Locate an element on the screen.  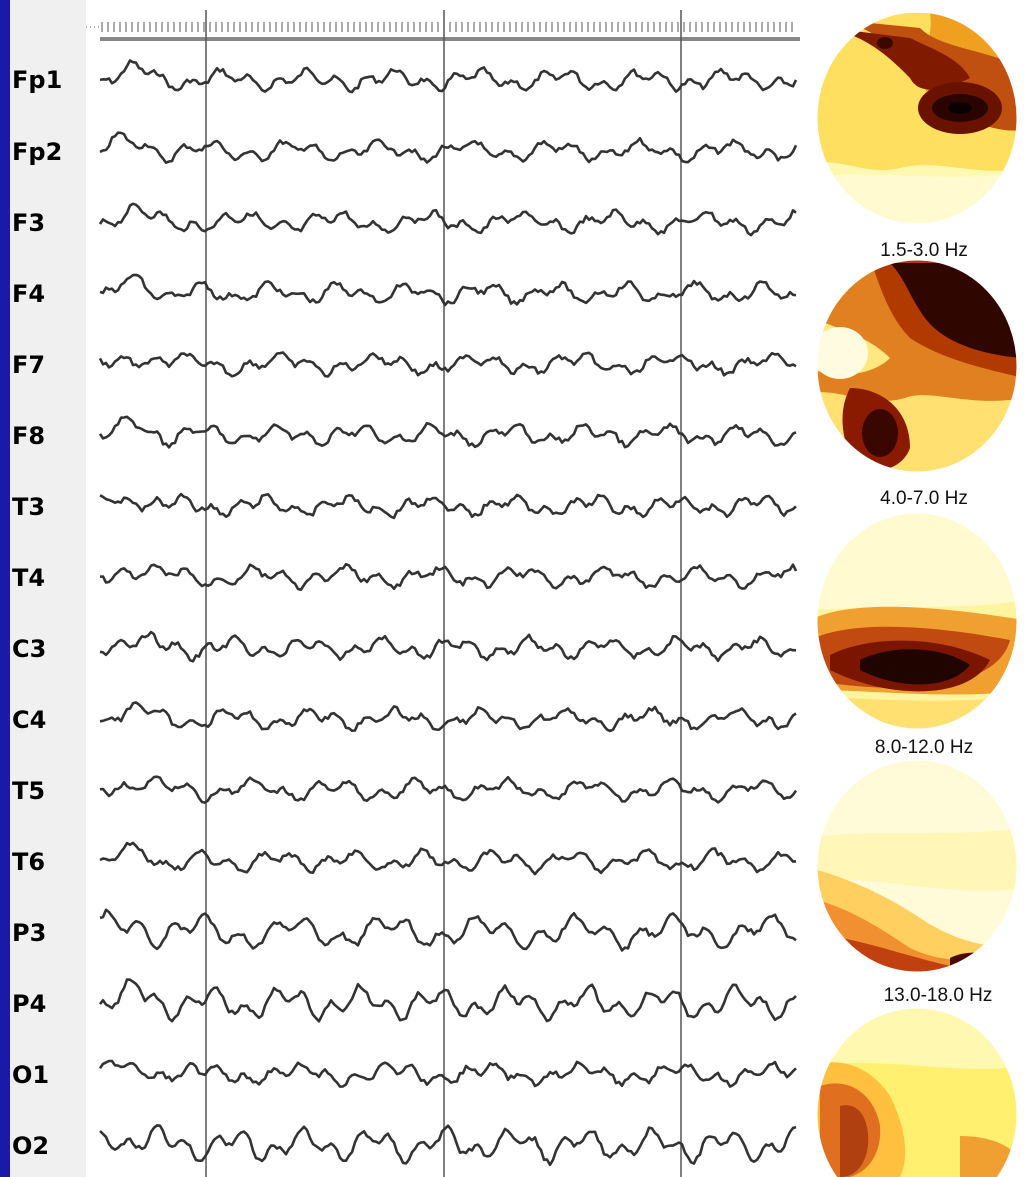
eeg-trace-c4 is located at coordinates (448, 717).